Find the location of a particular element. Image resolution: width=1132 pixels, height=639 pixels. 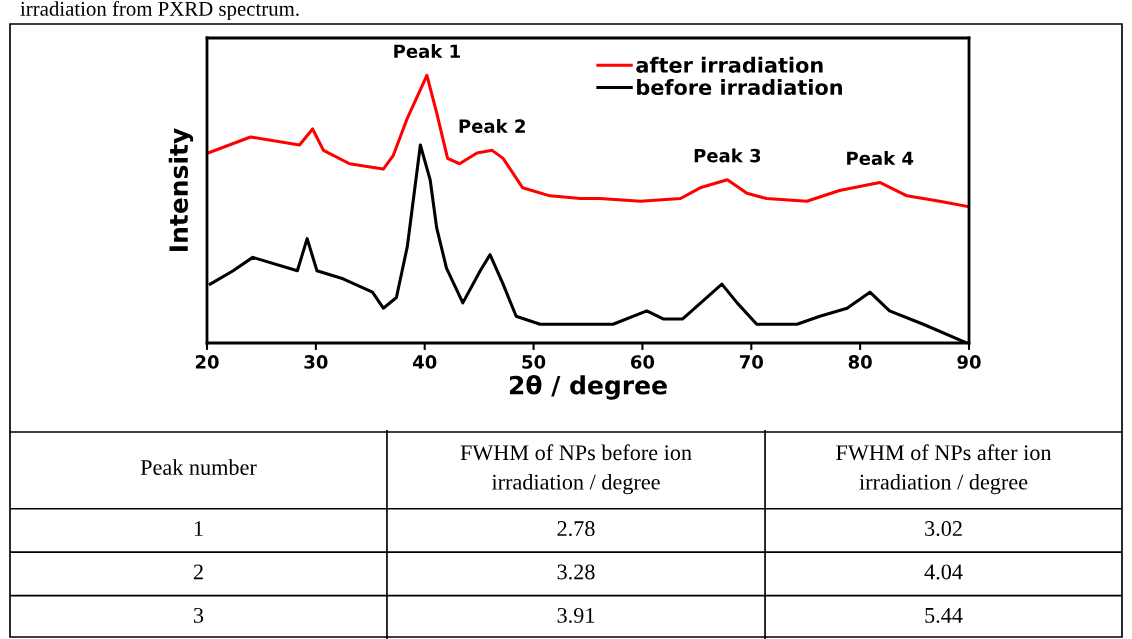

text: FWHM of NPs after ion irradiation / degree is located at coordinates (944, 469).